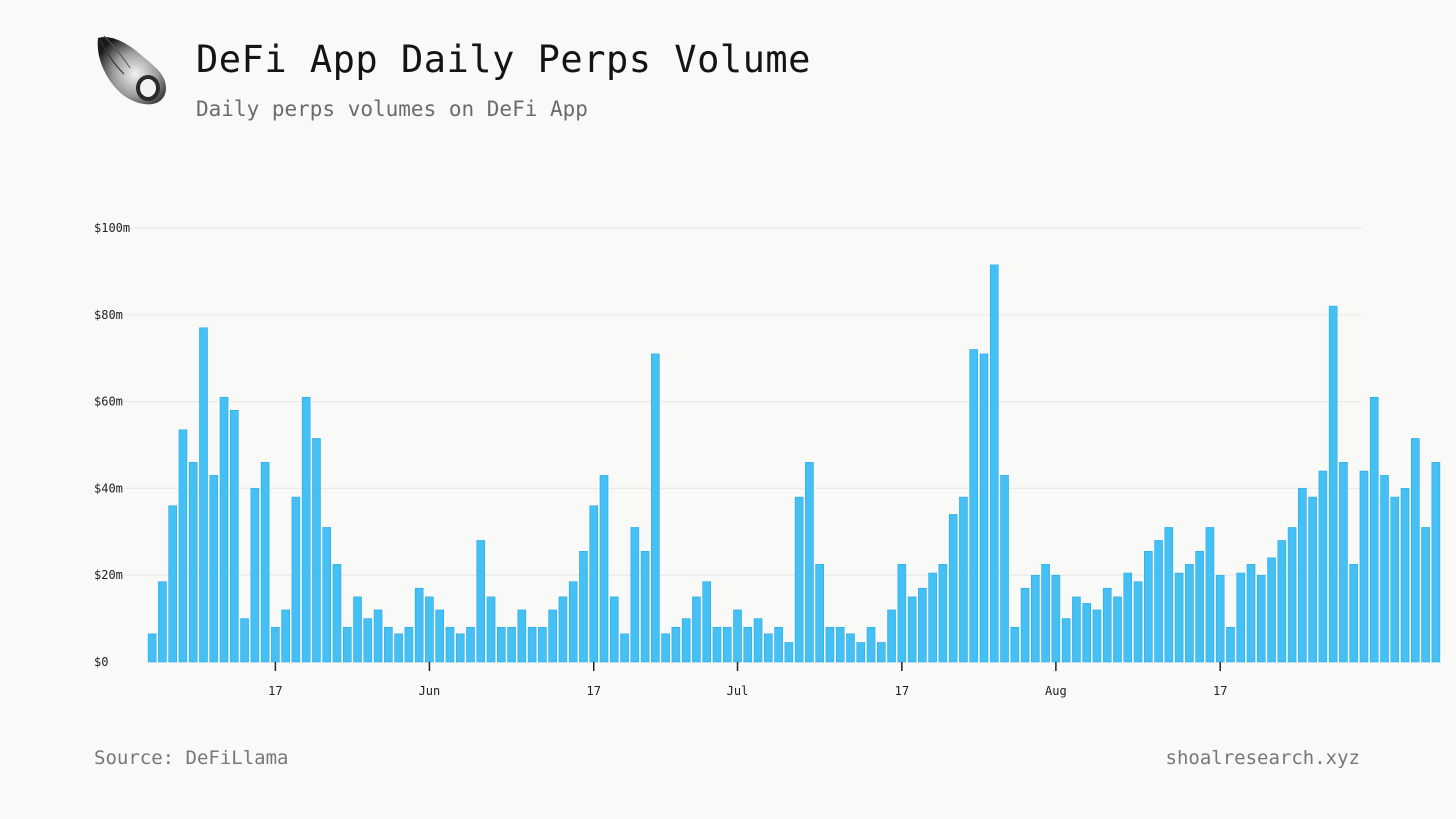 Image resolution: width=1456 pixels, height=819 pixels. I want to click on site-label: shoalresearch.xyz, so click(1262, 758).